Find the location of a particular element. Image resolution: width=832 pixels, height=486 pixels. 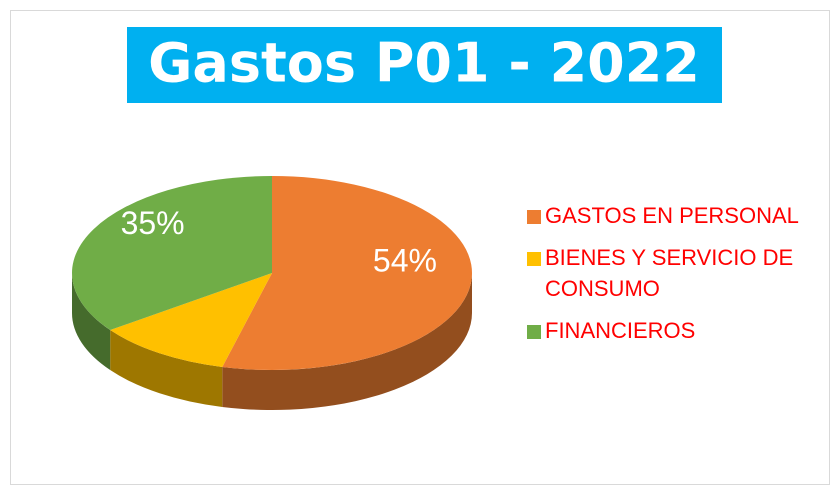

legend-label-line: FINANCIEROS is located at coordinates (620, 330).